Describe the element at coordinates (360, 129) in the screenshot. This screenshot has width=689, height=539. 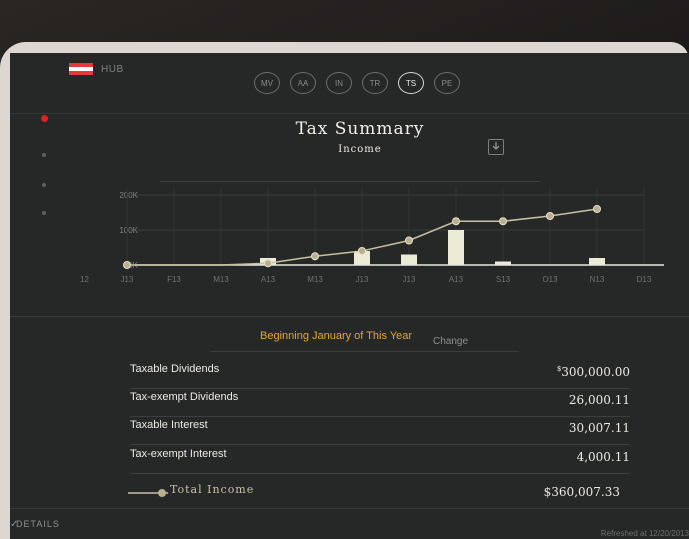
I see `page-title: Tax Summary` at that location.